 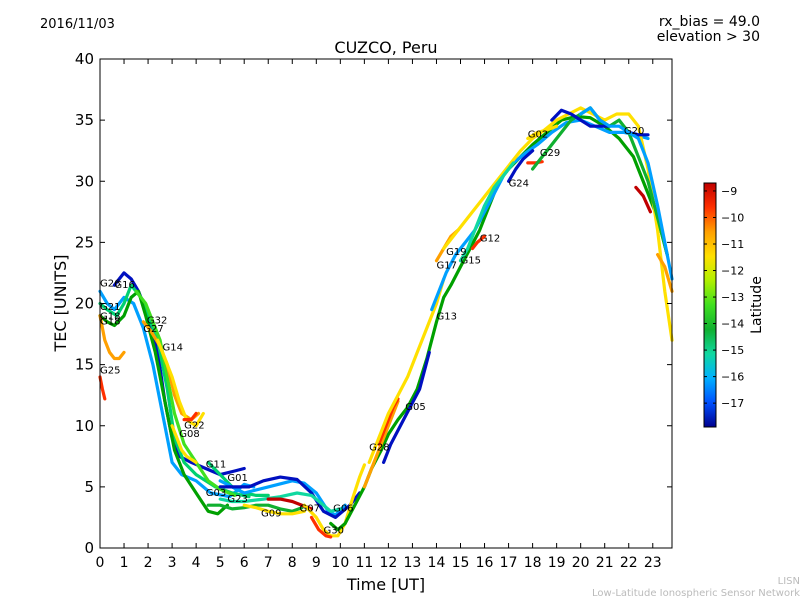 I want to click on y-tick-label: 15, so click(x=84, y=365).